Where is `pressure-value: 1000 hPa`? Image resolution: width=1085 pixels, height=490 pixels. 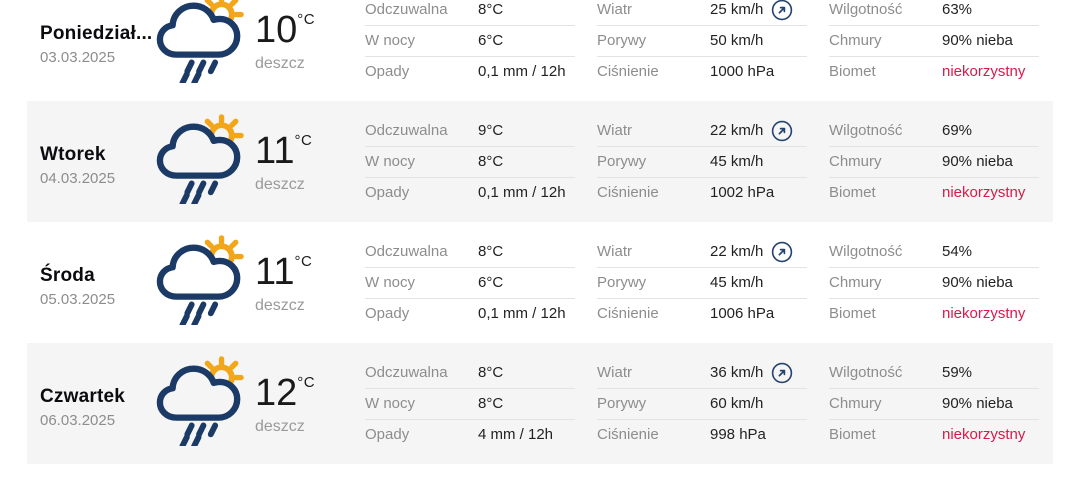 pressure-value: 1000 hPa is located at coordinates (742, 71).